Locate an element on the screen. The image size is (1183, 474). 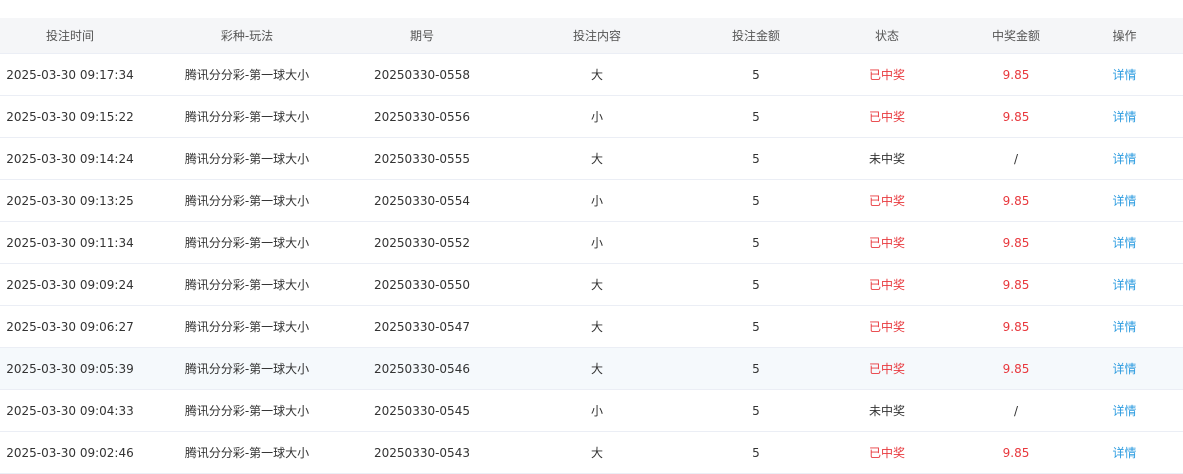
column-header: 投注内容 is located at coordinates (597, 36).